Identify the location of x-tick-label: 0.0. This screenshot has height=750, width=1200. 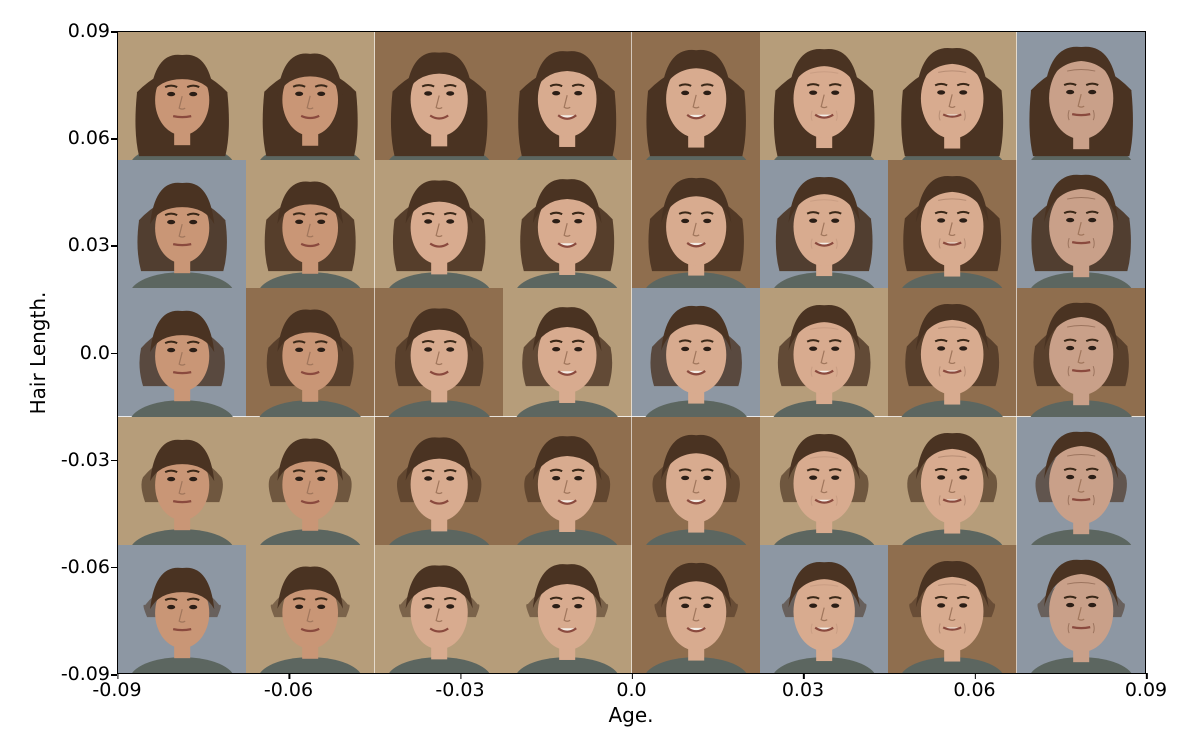
(631, 687).